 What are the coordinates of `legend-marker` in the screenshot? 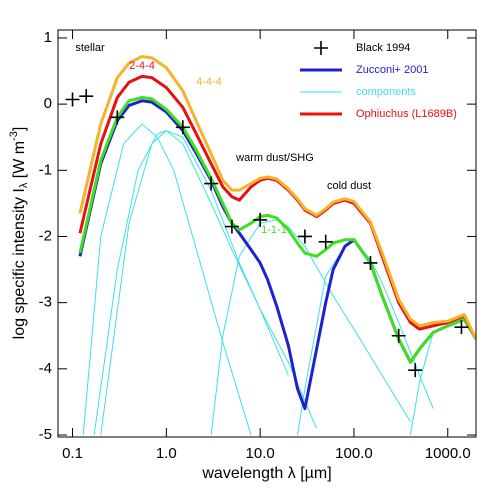 It's located at (321, 48).